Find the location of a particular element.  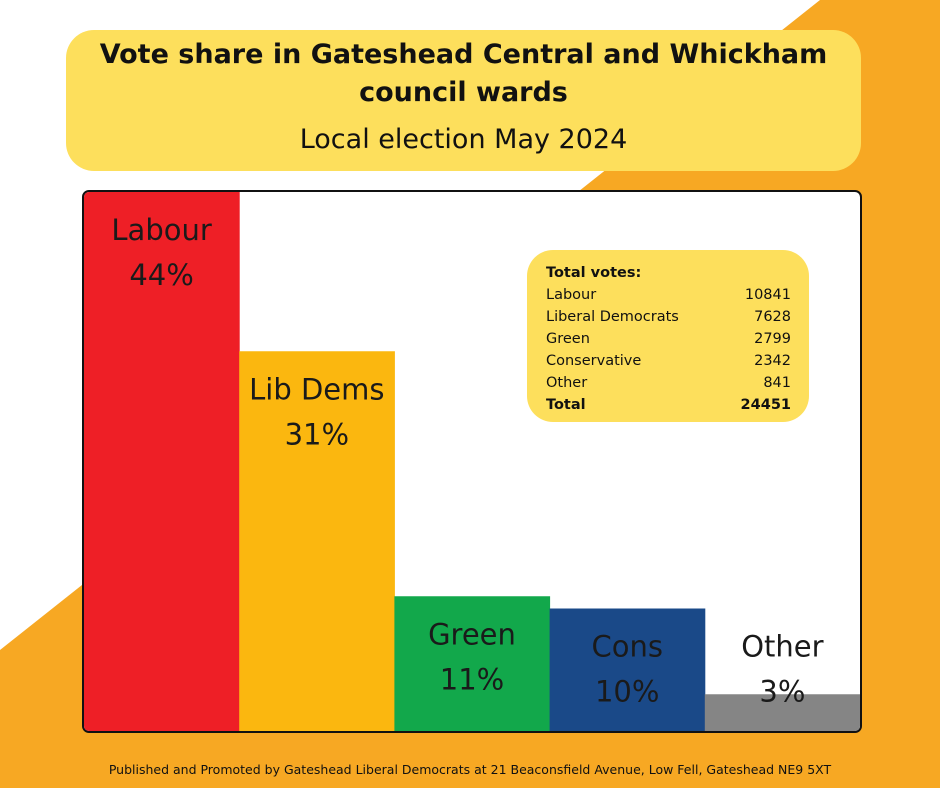

totals-row-labour: Labour 10841 is located at coordinates (668, 295).